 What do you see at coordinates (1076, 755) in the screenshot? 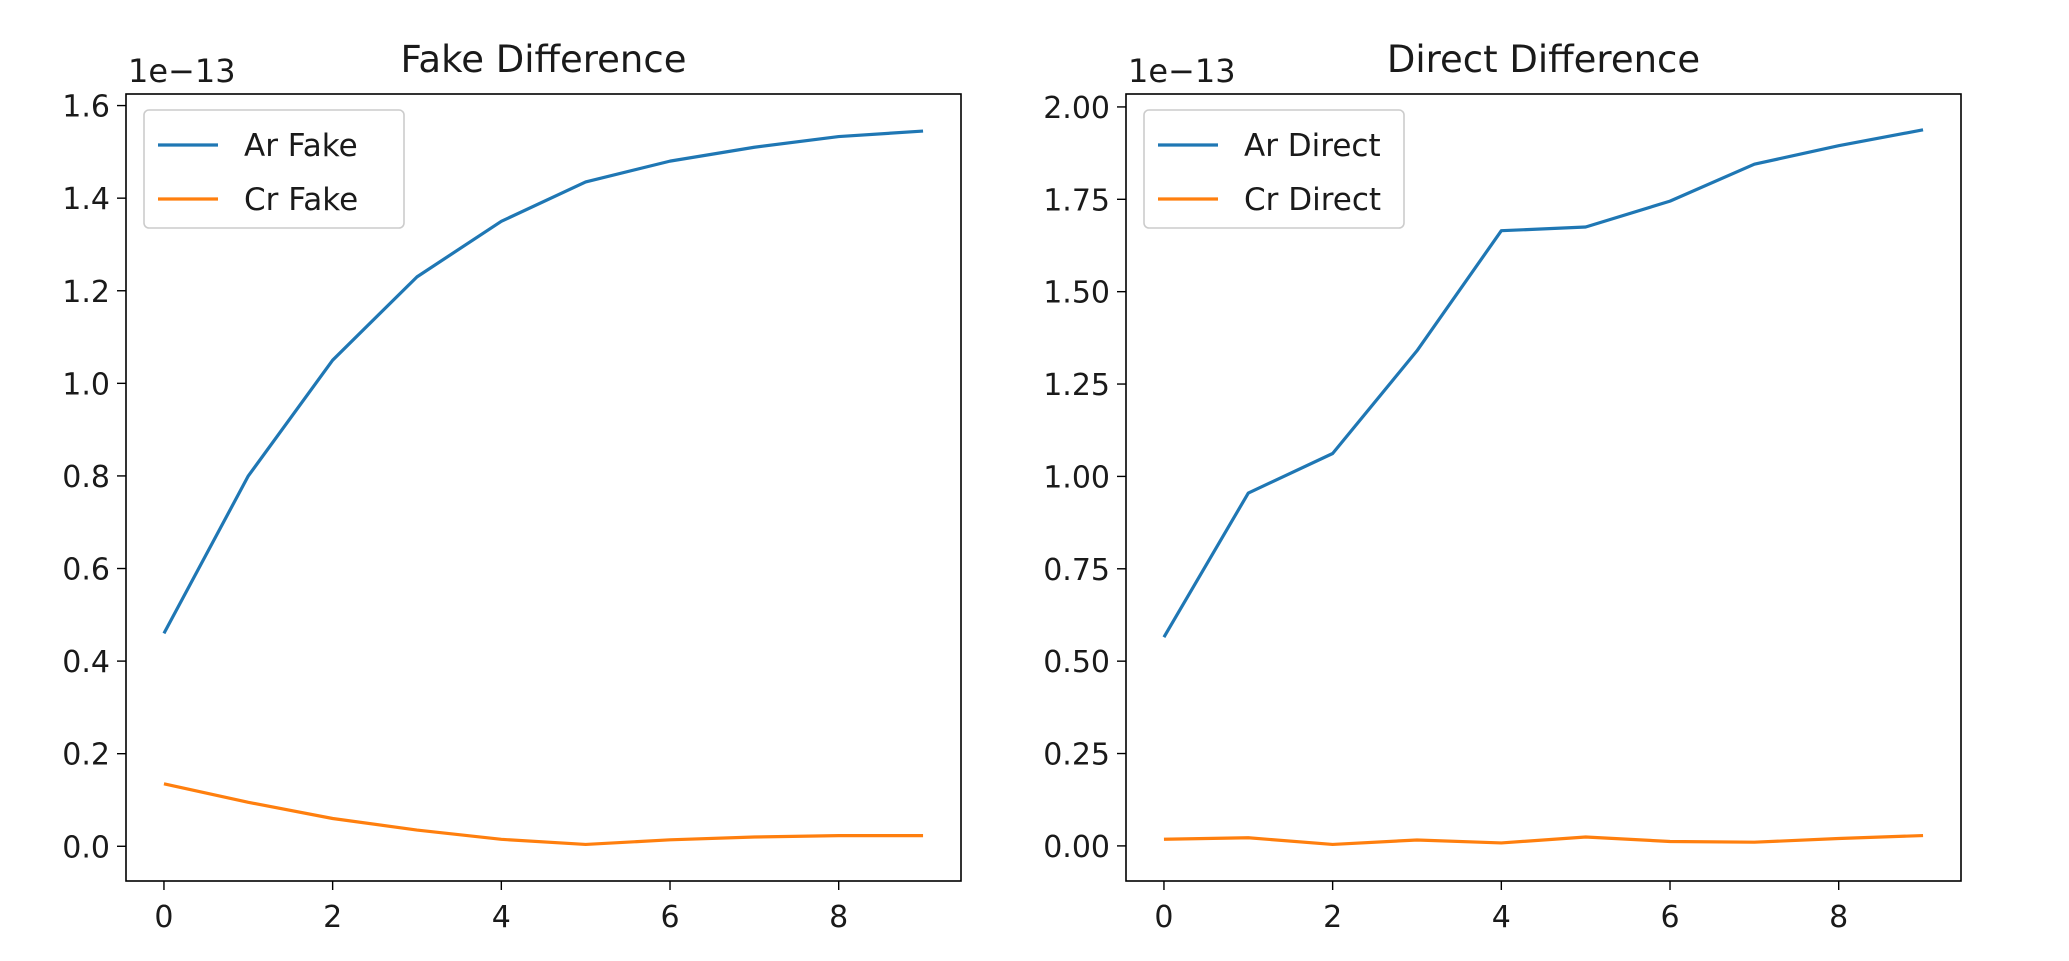
I see `y-tick-label: 0.25` at bounding box center [1076, 755].